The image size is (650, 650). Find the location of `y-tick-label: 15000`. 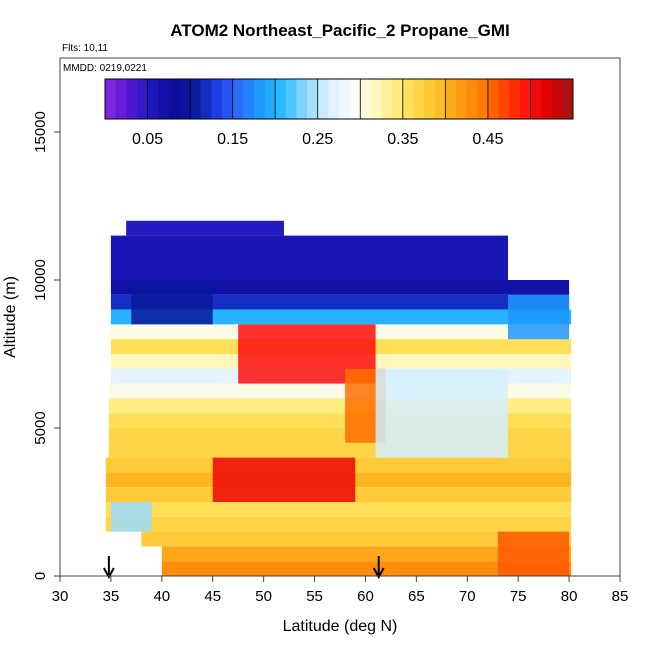

y-tick-label: 15000 is located at coordinates (40, 132).